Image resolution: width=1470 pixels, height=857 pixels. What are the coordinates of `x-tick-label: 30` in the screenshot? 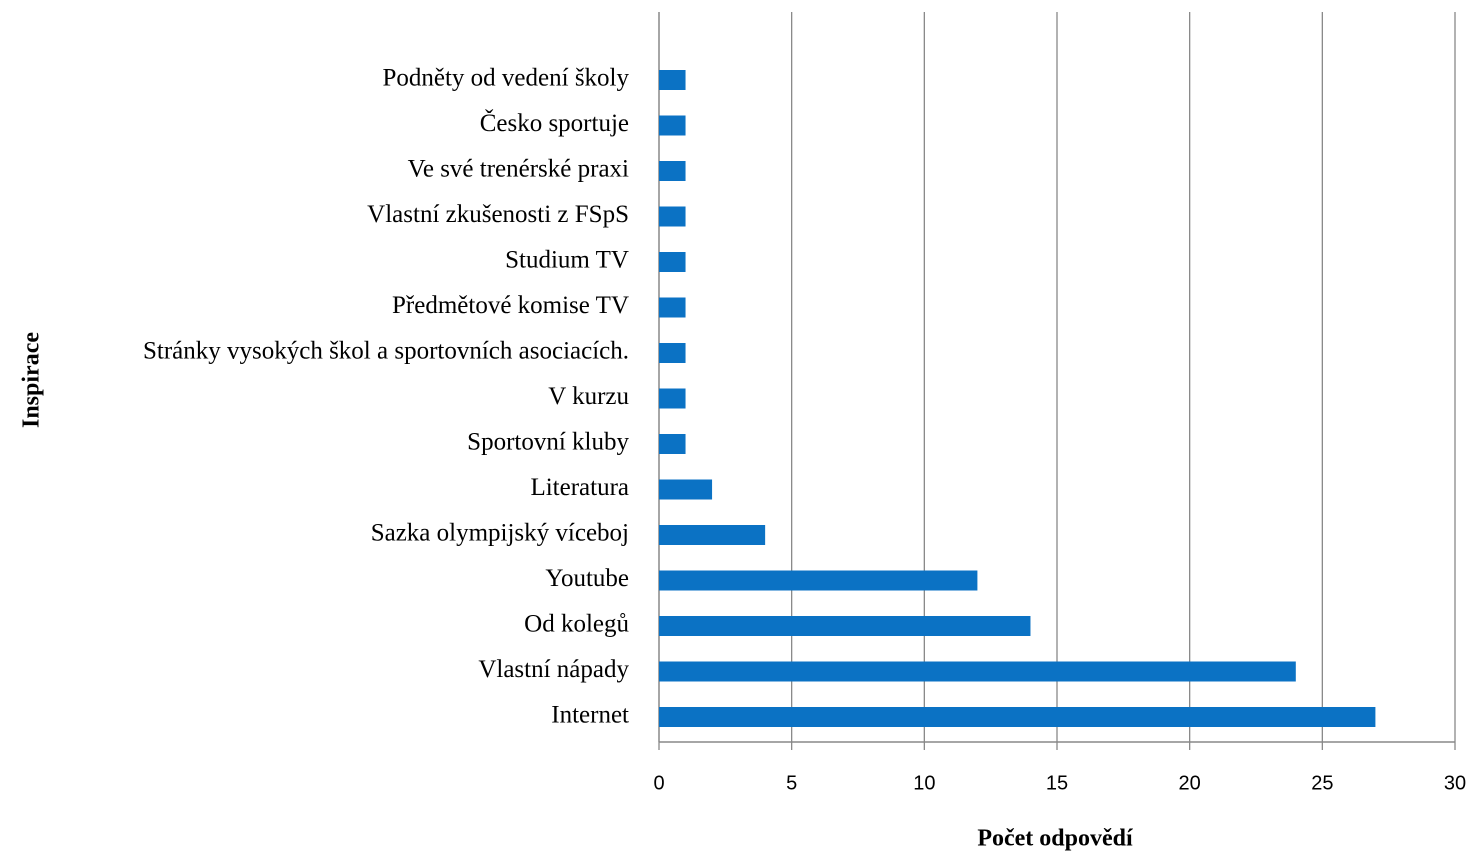 It's located at (1455, 783).